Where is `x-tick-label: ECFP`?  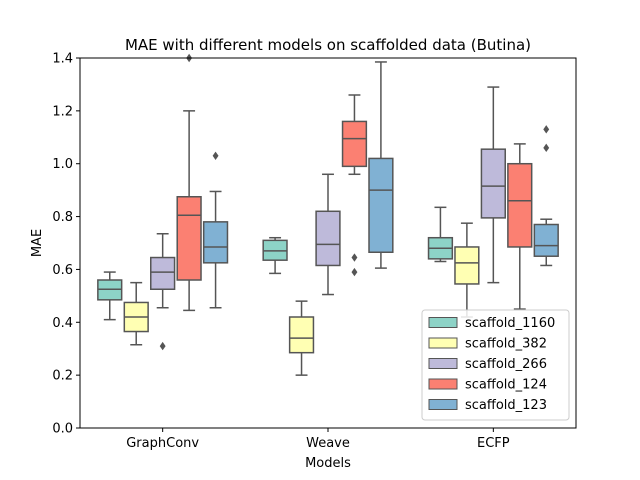
x-tick-label: ECFP is located at coordinates (493, 443).